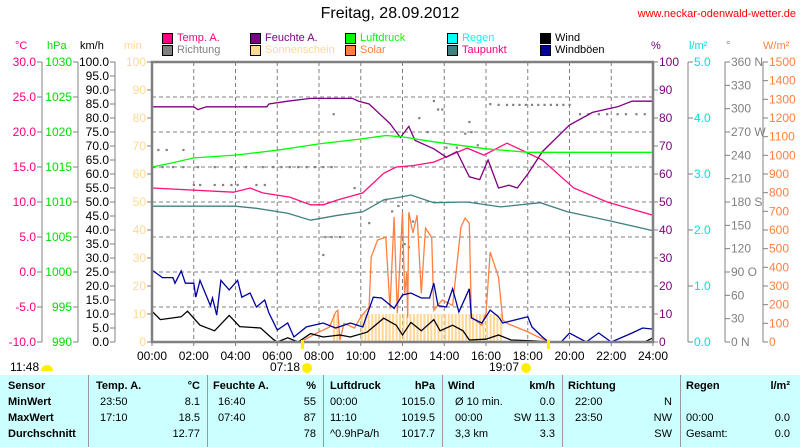  What do you see at coordinates (140, 230) in the screenshot?
I see `min-tick-label: 40` at bounding box center [140, 230].